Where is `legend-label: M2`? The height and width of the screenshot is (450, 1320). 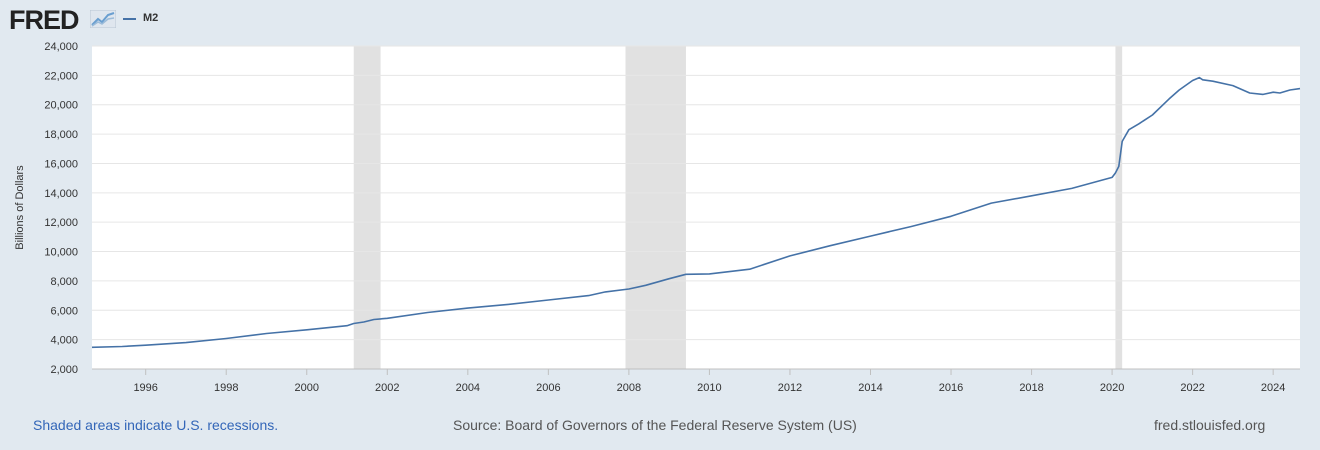 legend-label: M2 is located at coordinates (151, 18).